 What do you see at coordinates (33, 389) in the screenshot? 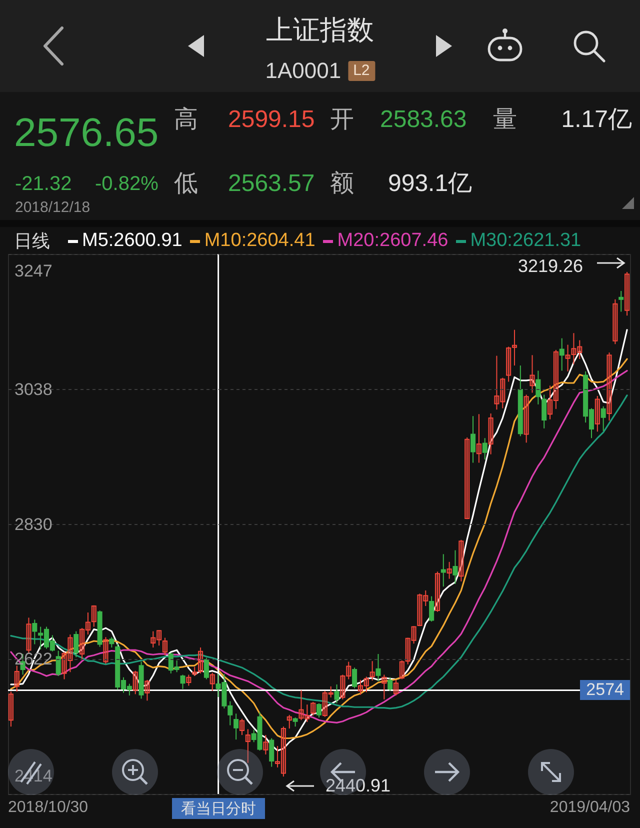
I see `y-tick-label: 3038` at bounding box center [33, 389].